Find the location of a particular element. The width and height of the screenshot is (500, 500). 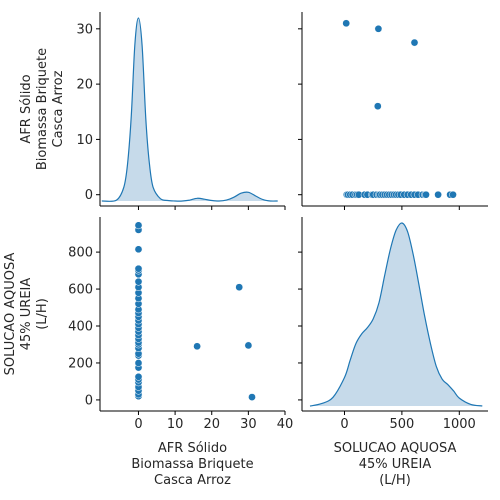

var1-kde-area is located at coordinates (189, 110).